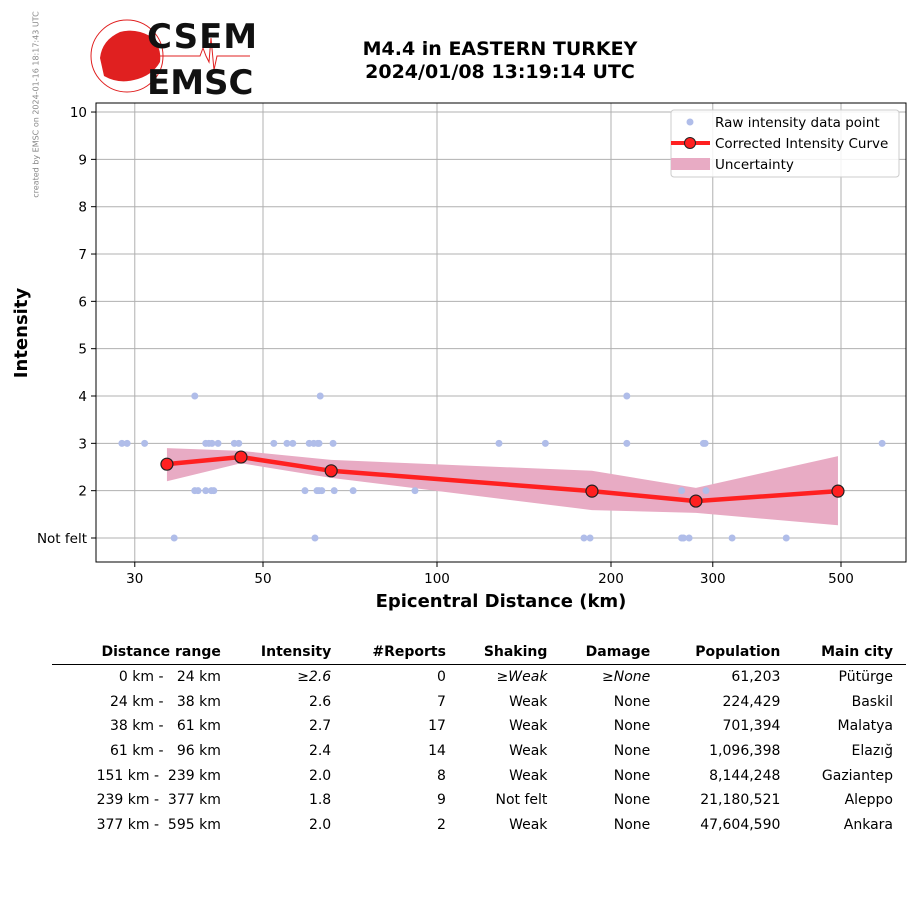 The width and height of the screenshot is (915, 905). I want to click on legend-band-marker, so click(690, 164).